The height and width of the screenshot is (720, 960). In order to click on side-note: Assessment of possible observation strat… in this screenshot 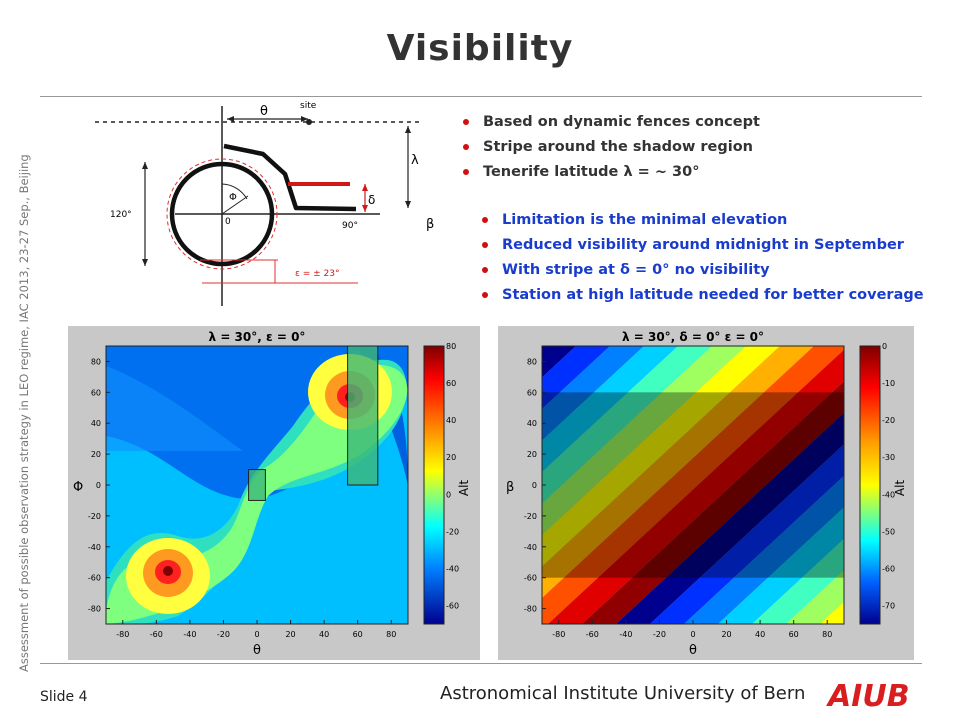, I will do `click(24, 413)`.